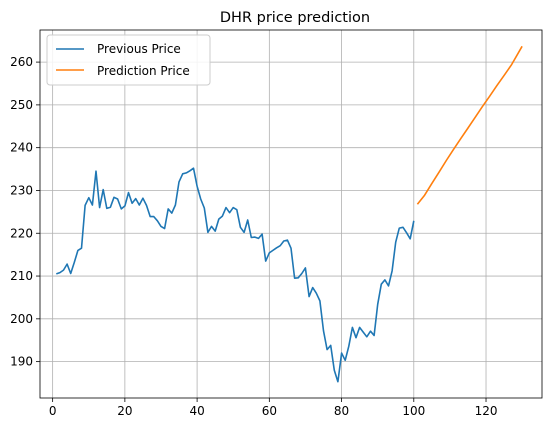 The image size is (552, 433). What do you see at coordinates (21, 319) in the screenshot?
I see `y-tick-label: 200` at bounding box center [21, 319].